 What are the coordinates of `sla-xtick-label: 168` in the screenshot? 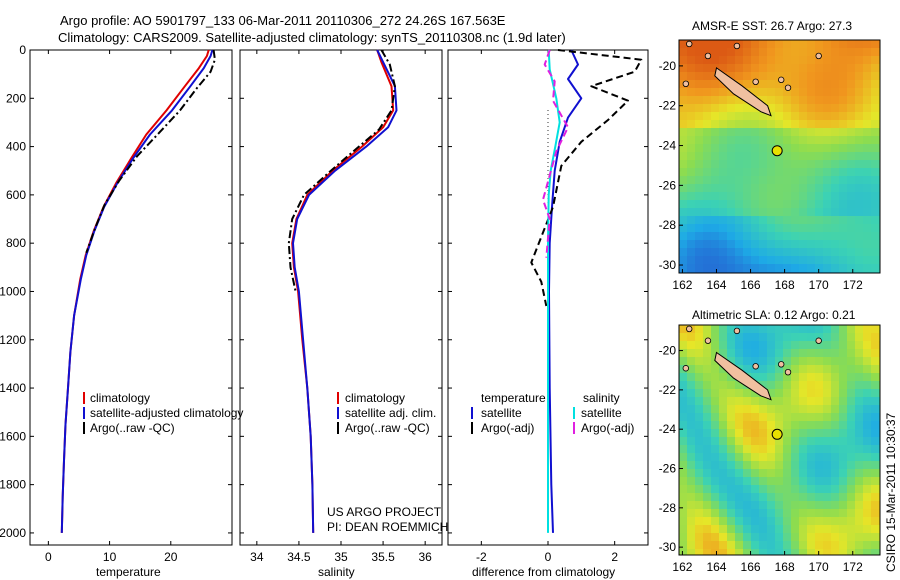 It's located at (785, 567).